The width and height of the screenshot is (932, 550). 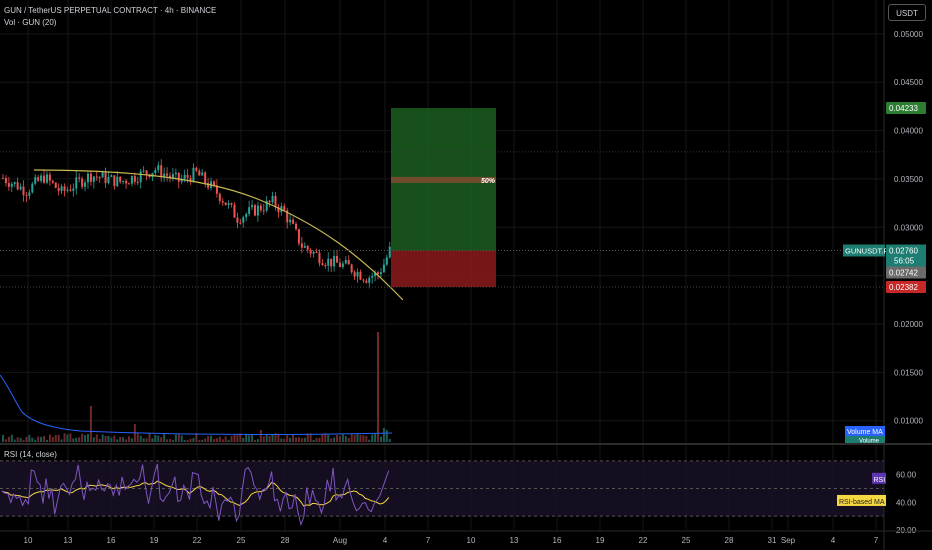 I want to click on volume-ma-line, so click(x=196, y=404).